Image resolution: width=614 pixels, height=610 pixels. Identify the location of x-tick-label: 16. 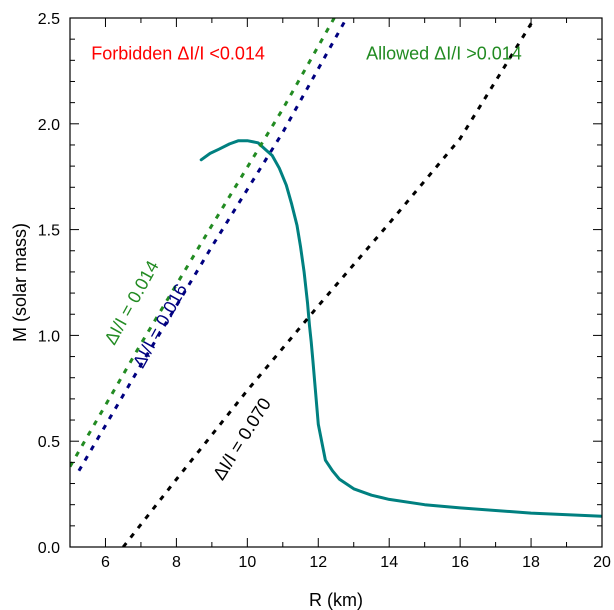
(460, 562).